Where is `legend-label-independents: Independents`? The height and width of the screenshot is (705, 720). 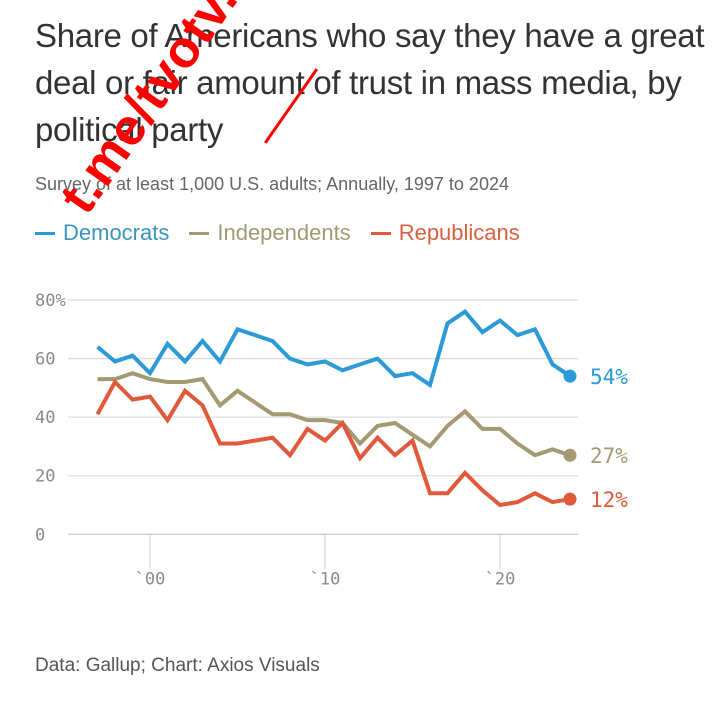 legend-label-independents: Independents is located at coordinates (284, 232).